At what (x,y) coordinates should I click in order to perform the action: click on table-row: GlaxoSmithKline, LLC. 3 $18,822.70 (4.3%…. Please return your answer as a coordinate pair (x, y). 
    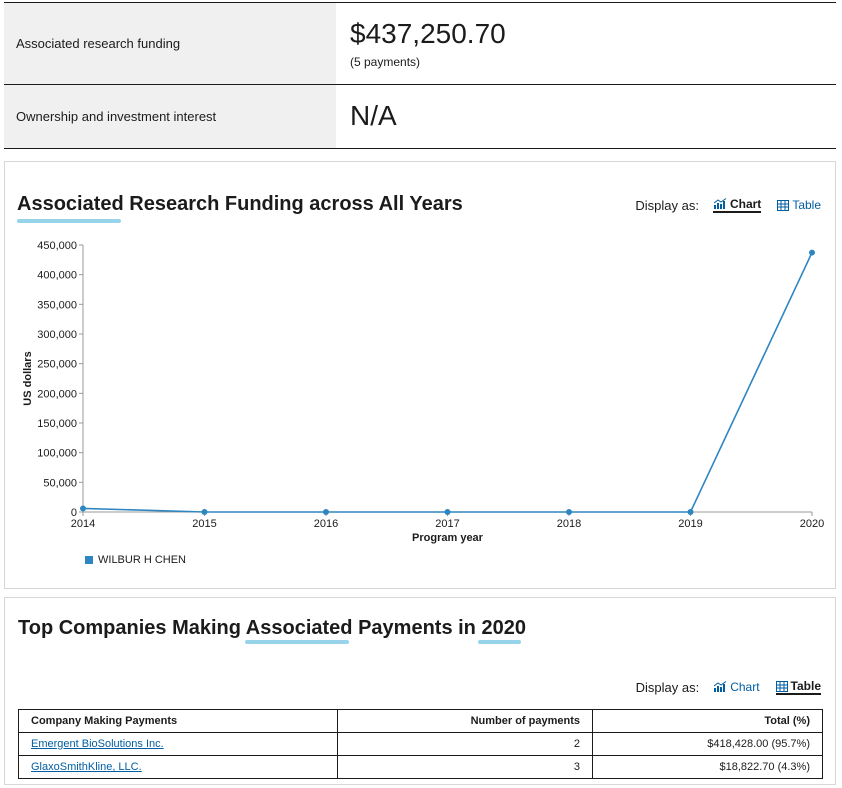
    Looking at the image, I should click on (420, 767).